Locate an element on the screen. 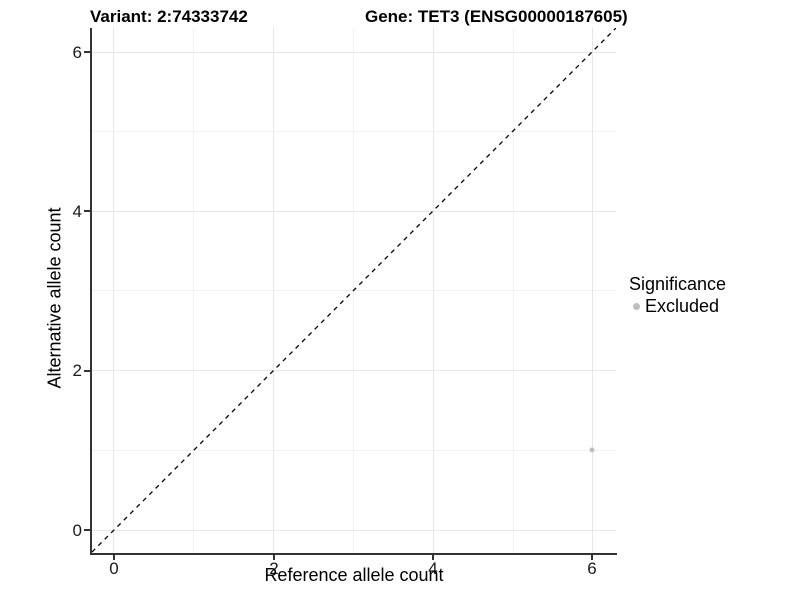 This screenshot has width=800, height=600. legend-item-excluded: Excluded is located at coordinates (677, 306).